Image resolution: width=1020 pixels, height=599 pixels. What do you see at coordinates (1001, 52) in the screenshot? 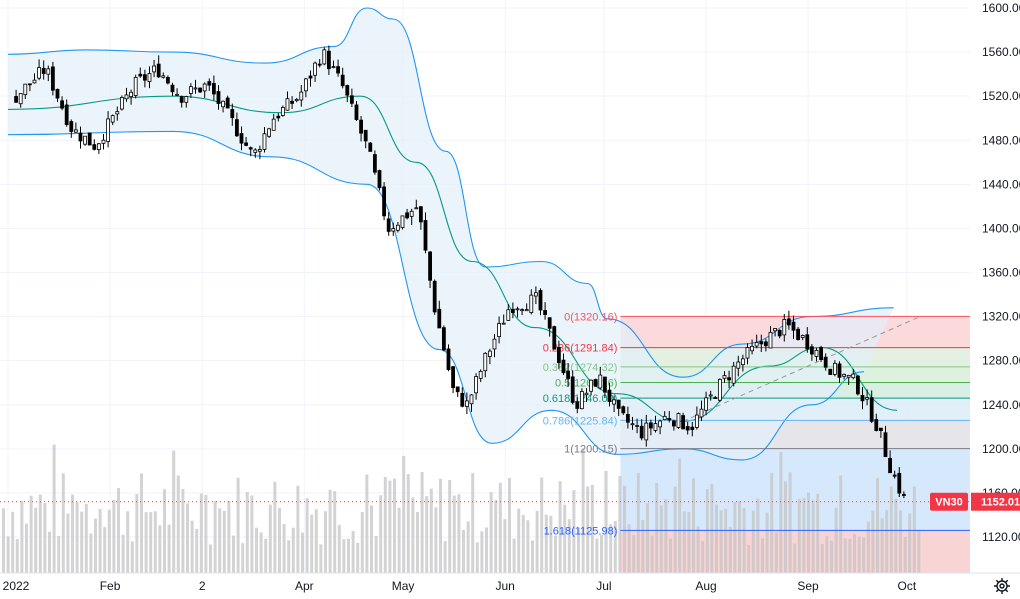
I see `y-tick-label: 1560.00` at bounding box center [1001, 52].